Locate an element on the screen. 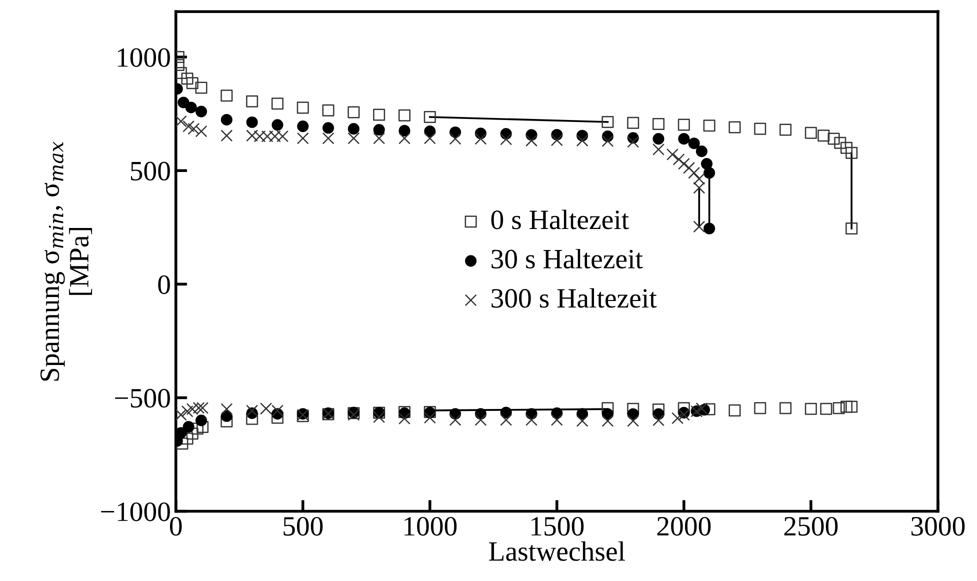  x-tick-label: 2500 is located at coordinates (811, 526).